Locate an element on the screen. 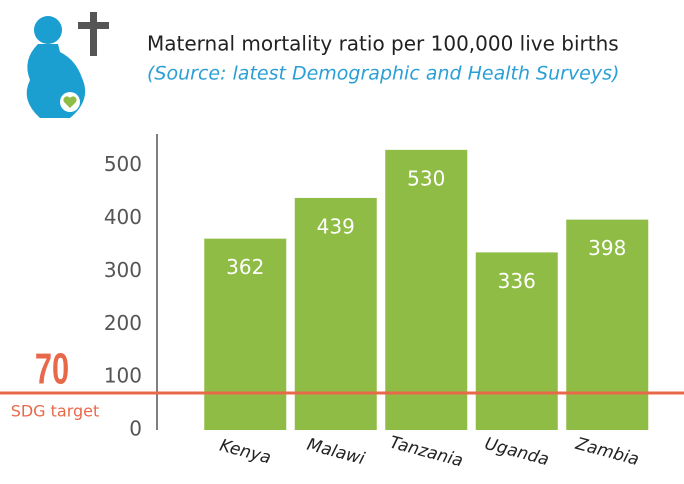 This screenshot has width=684, height=484. reference-label: SDG target is located at coordinates (55, 411).